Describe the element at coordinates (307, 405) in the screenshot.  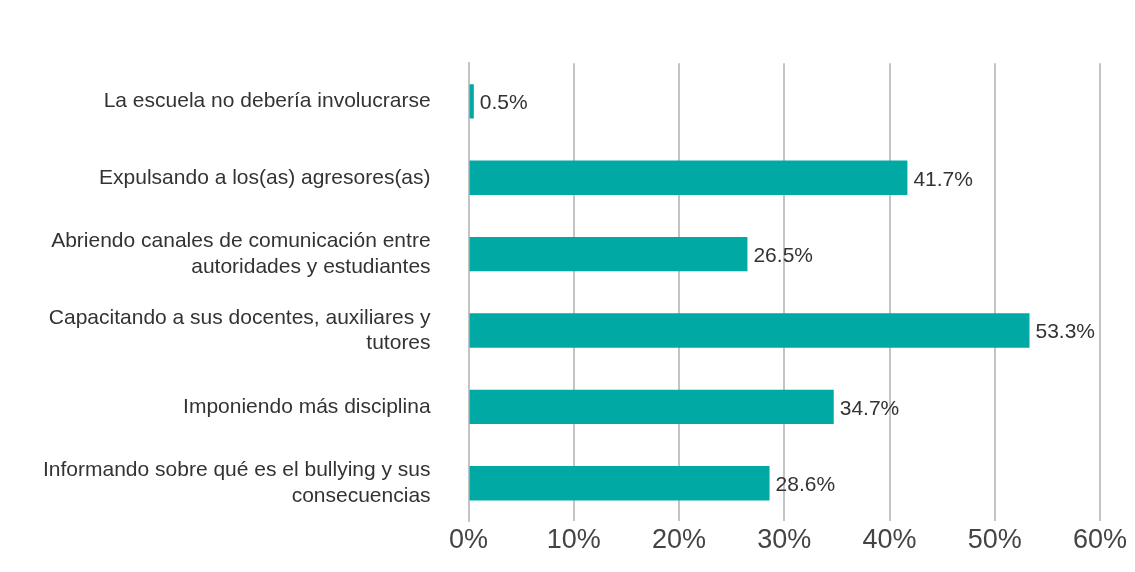
I see `y-tick-label: Imponiendo más disciplina` at that location.